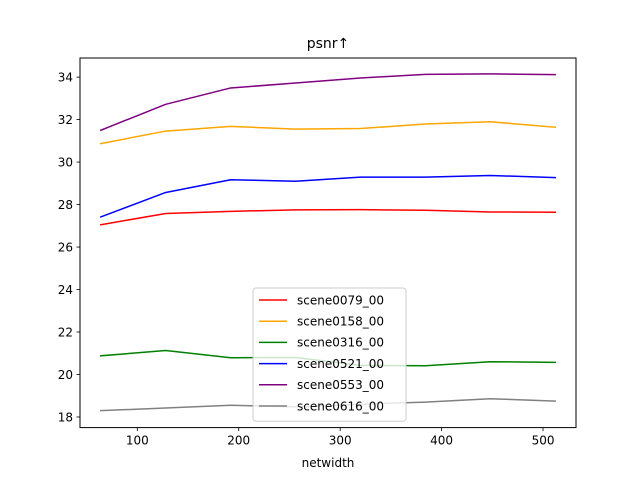  What do you see at coordinates (65, 417) in the screenshot?
I see `y-tick-label: 18` at bounding box center [65, 417].